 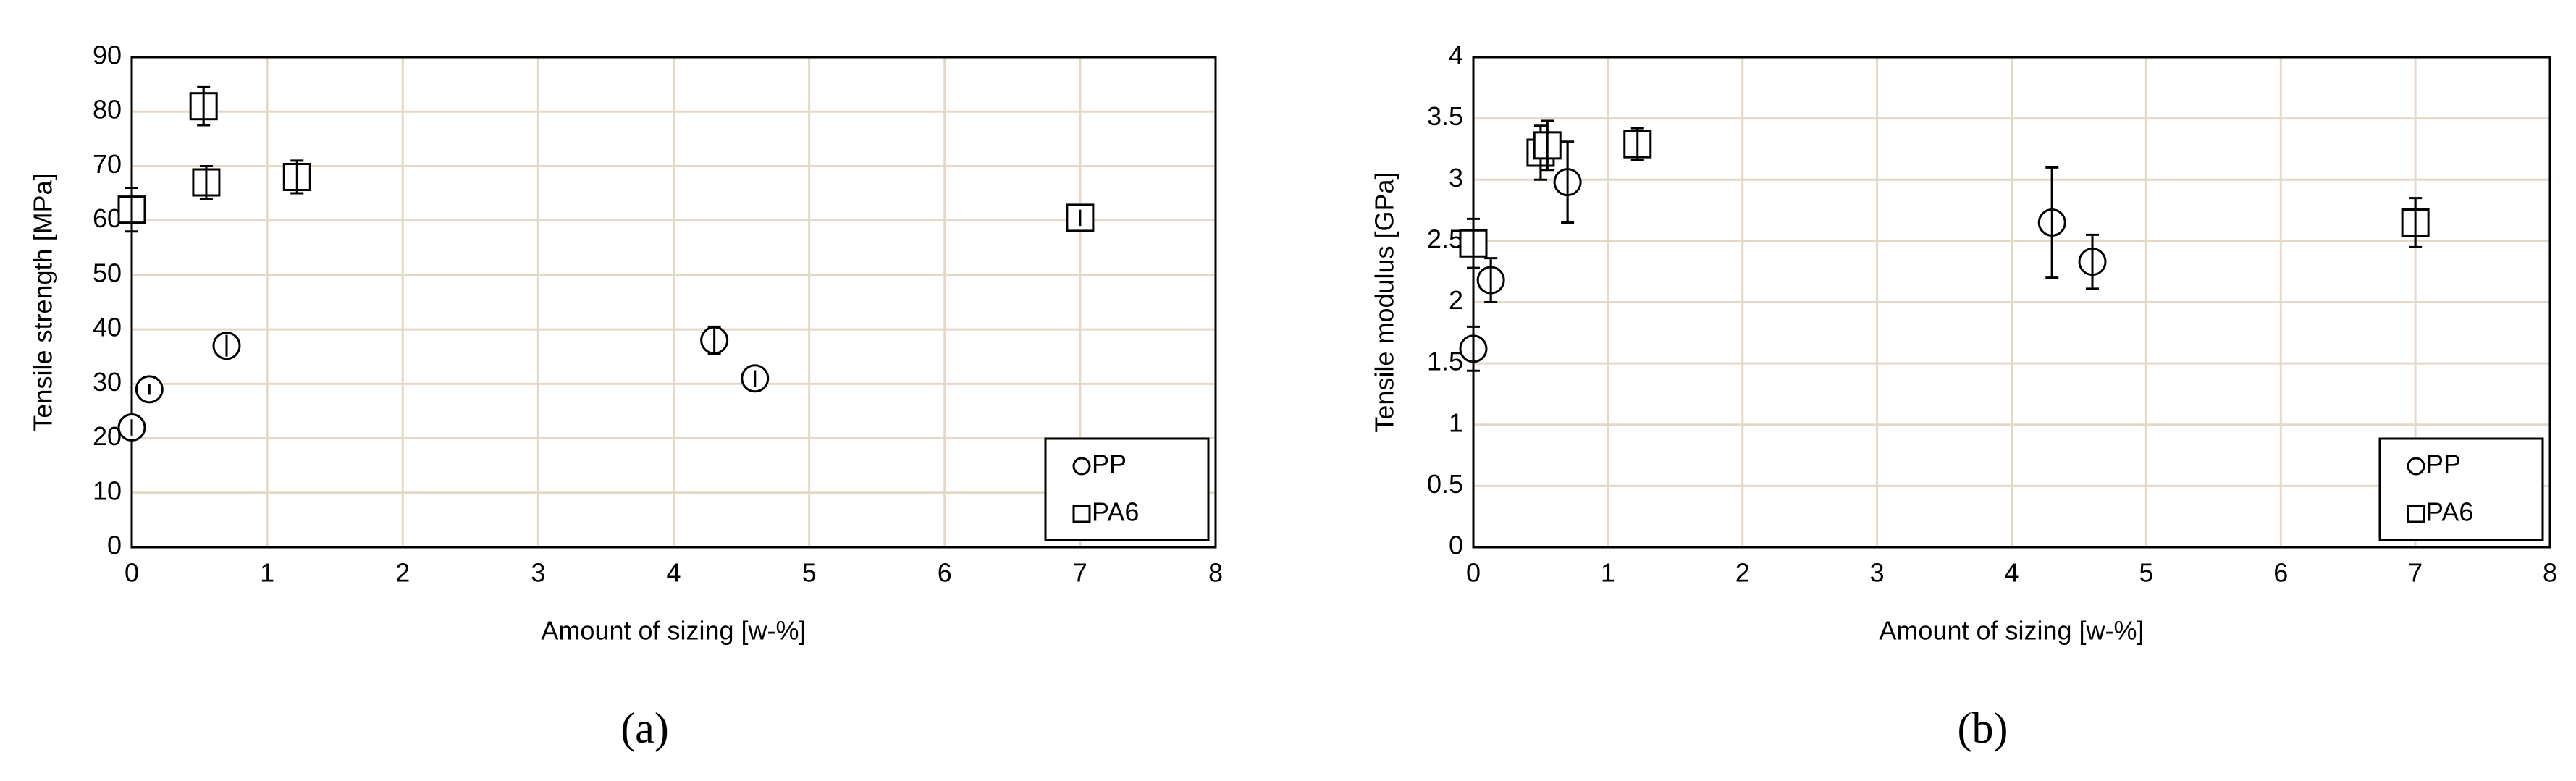 What do you see at coordinates (1445, 239) in the screenshot?
I see `y-tick-label: 2.5` at bounding box center [1445, 239].